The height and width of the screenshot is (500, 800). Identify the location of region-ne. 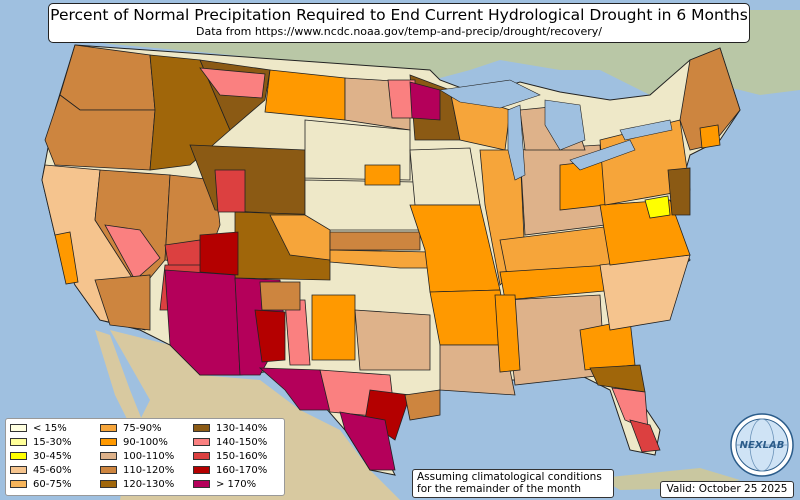
(362, 205).